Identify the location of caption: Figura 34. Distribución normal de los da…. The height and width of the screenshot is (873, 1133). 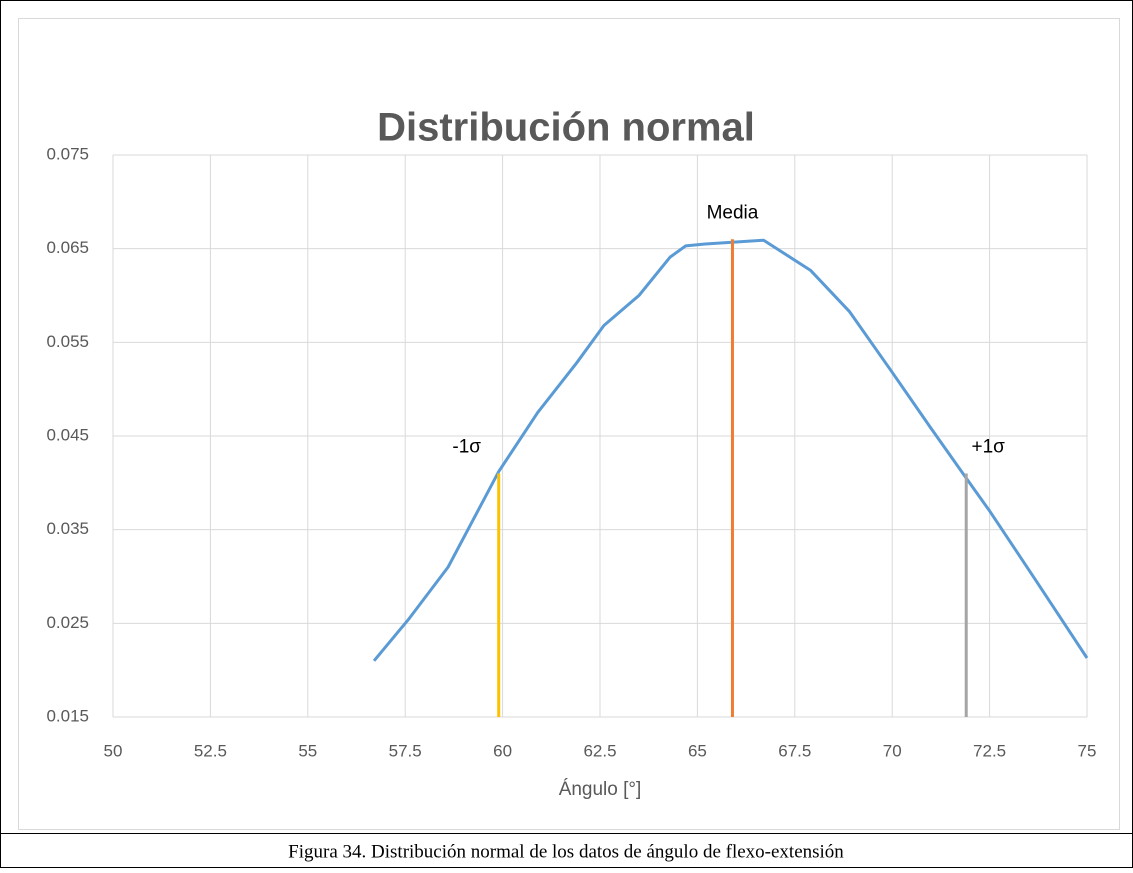
(566, 851).